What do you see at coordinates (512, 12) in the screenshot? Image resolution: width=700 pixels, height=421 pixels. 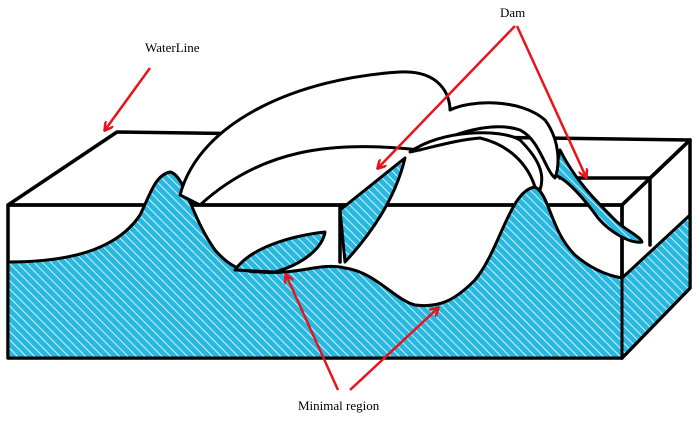 I see `dam-label: Dam` at bounding box center [512, 12].